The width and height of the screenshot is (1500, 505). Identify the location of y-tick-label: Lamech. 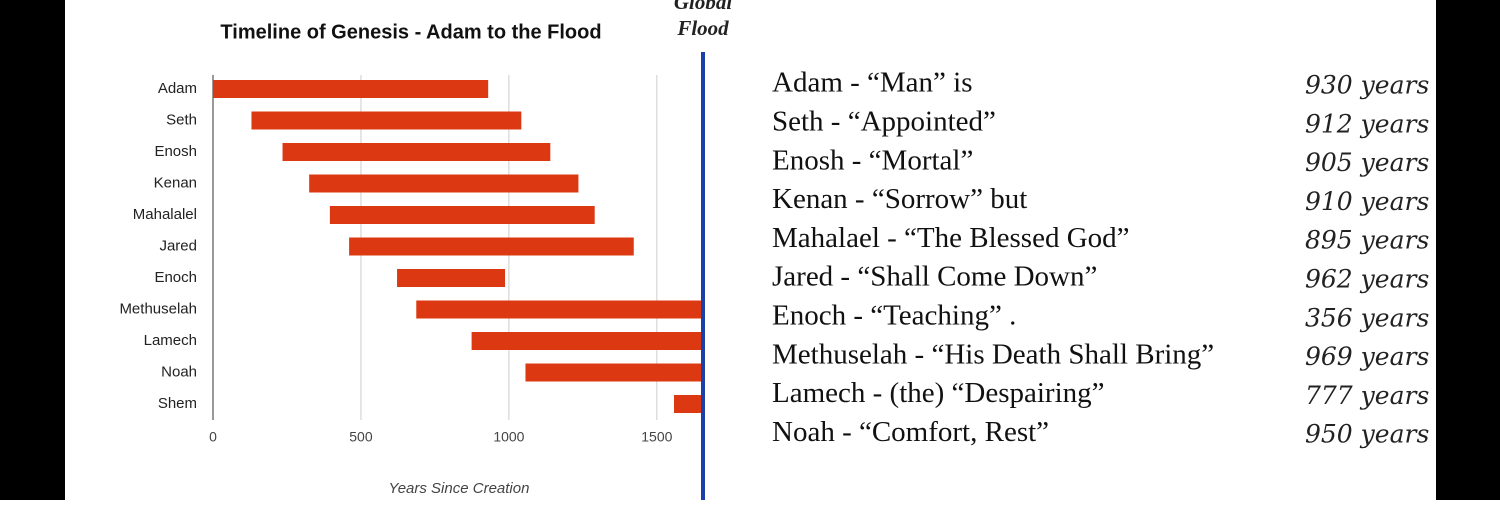
(170, 340).